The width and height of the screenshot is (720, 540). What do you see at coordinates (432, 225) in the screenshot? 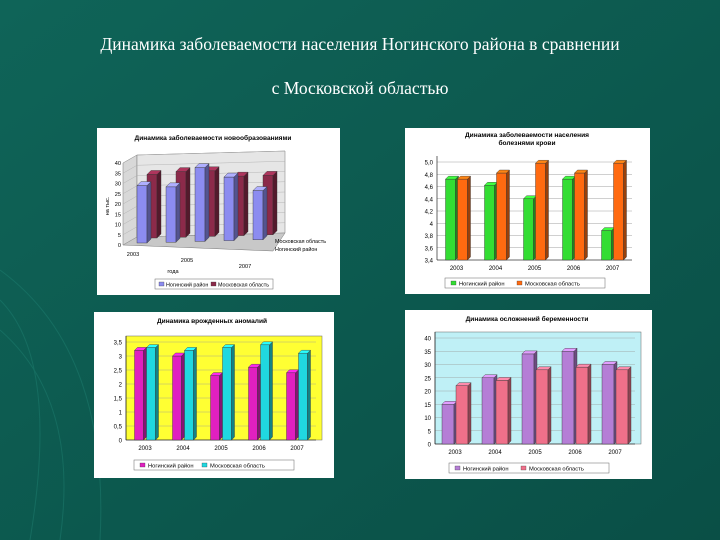
I see `y-tick-label: 4` at bounding box center [432, 225].